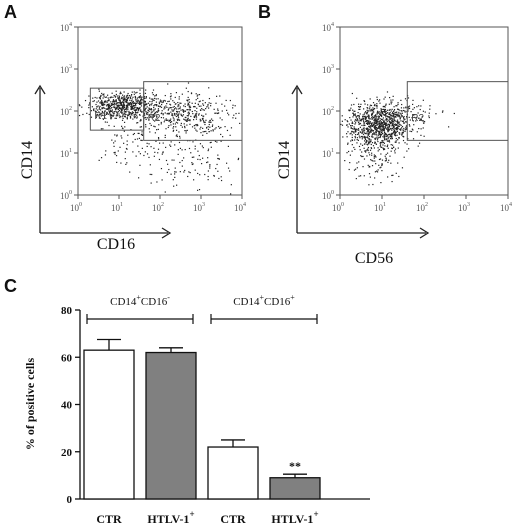 This screenshot has width=520, height=529. What do you see at coordinates (328, 69) in the screenshot?
I see `y-tick-label: 103` at bounding box center [328, 69].